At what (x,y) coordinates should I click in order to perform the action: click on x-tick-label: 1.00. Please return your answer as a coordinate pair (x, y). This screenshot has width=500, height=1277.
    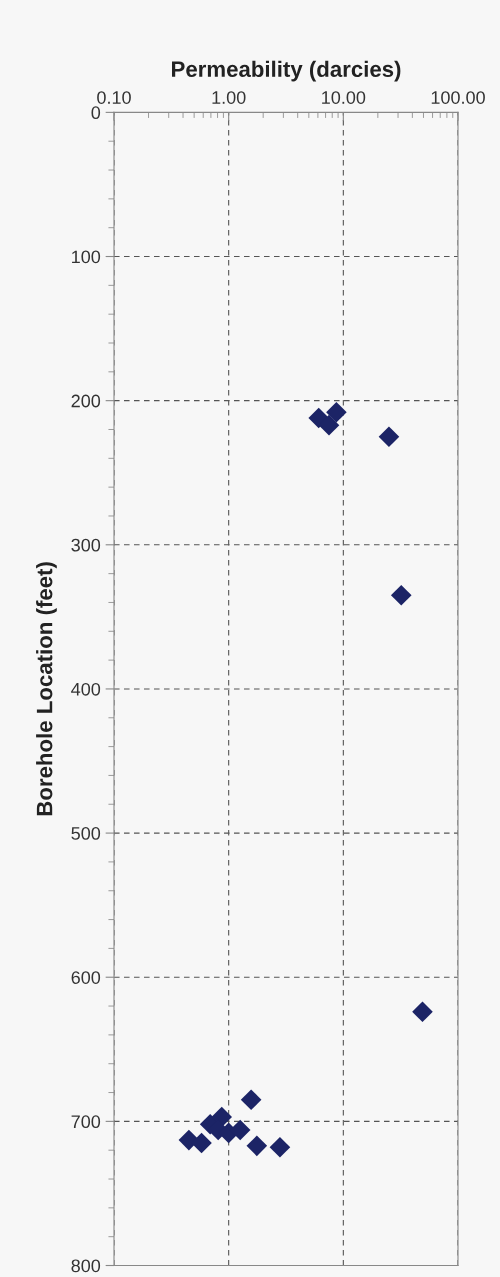
    Looking at the image, I should click on (229, 97).